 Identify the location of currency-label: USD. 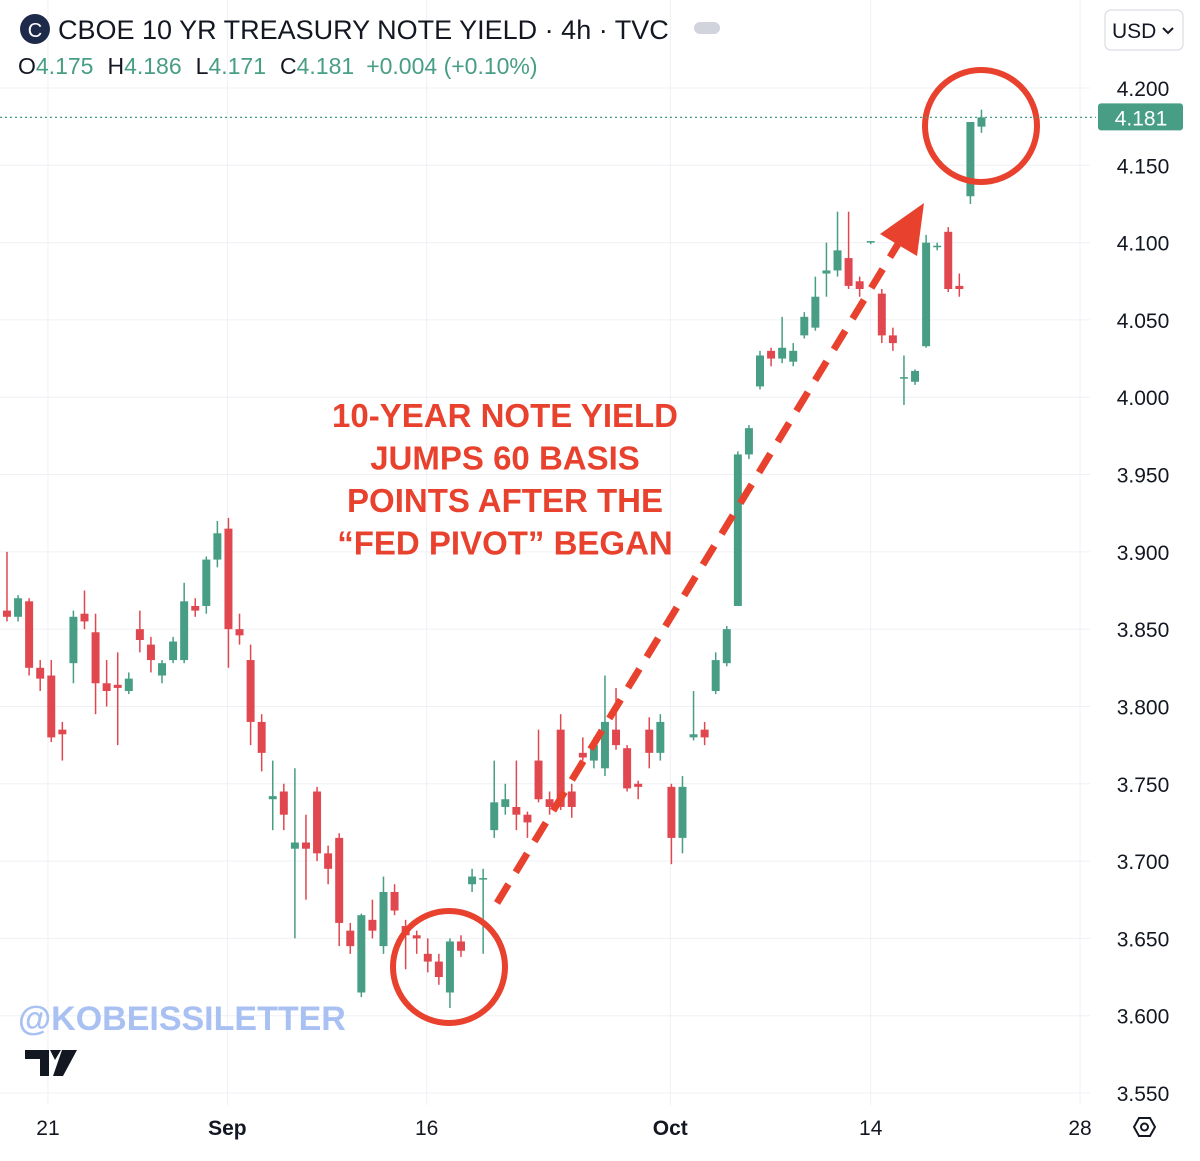
(1134, 31).